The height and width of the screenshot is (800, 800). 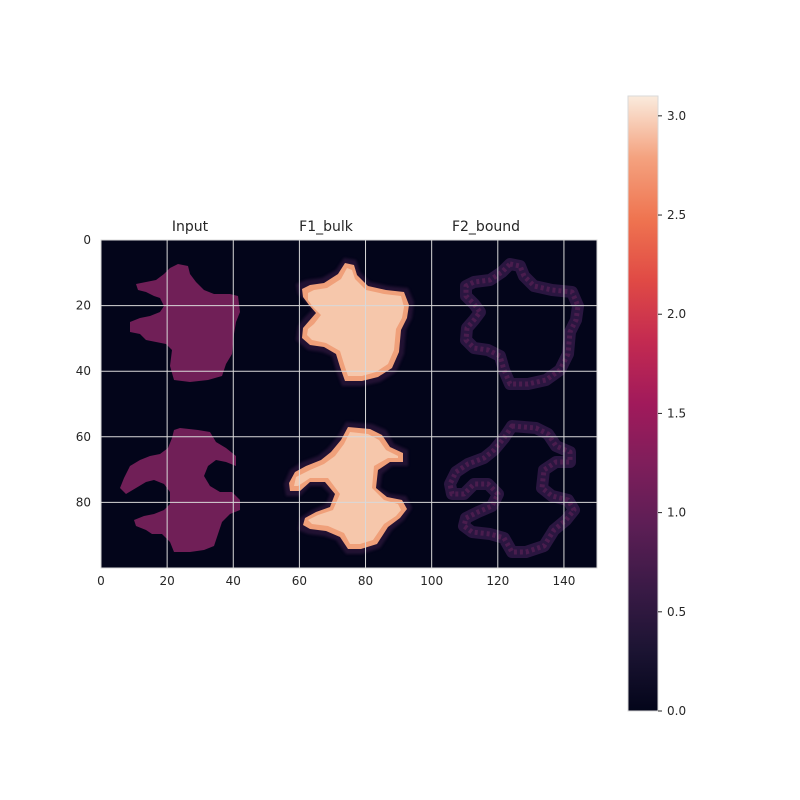 I want to click on x-axis: 0 20 40 60 80 100 120 140, so click(x=336, y=581).